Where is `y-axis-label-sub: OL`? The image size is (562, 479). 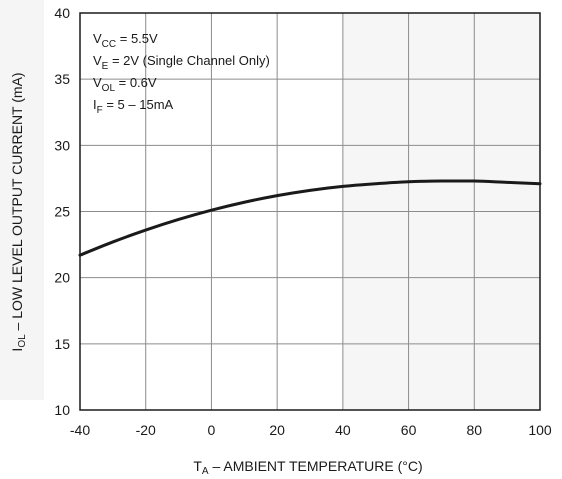
y-axis-label-sub: OL is located at coordinates (22, 341).